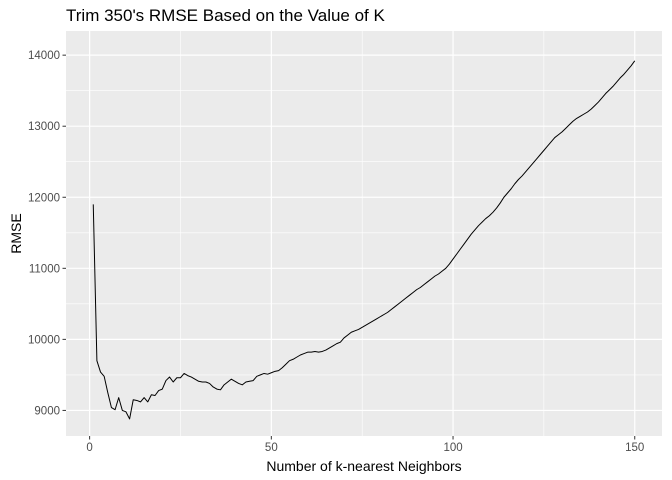  I want to click on y-tick-label: 13000, so click(44, 127).